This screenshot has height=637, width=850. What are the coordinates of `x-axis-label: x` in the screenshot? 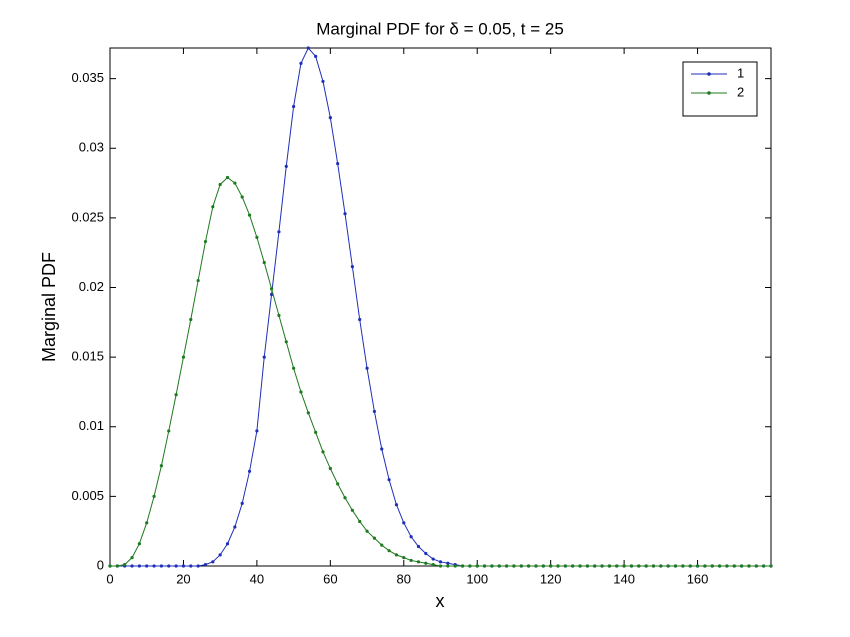 It's located at (440, 601).